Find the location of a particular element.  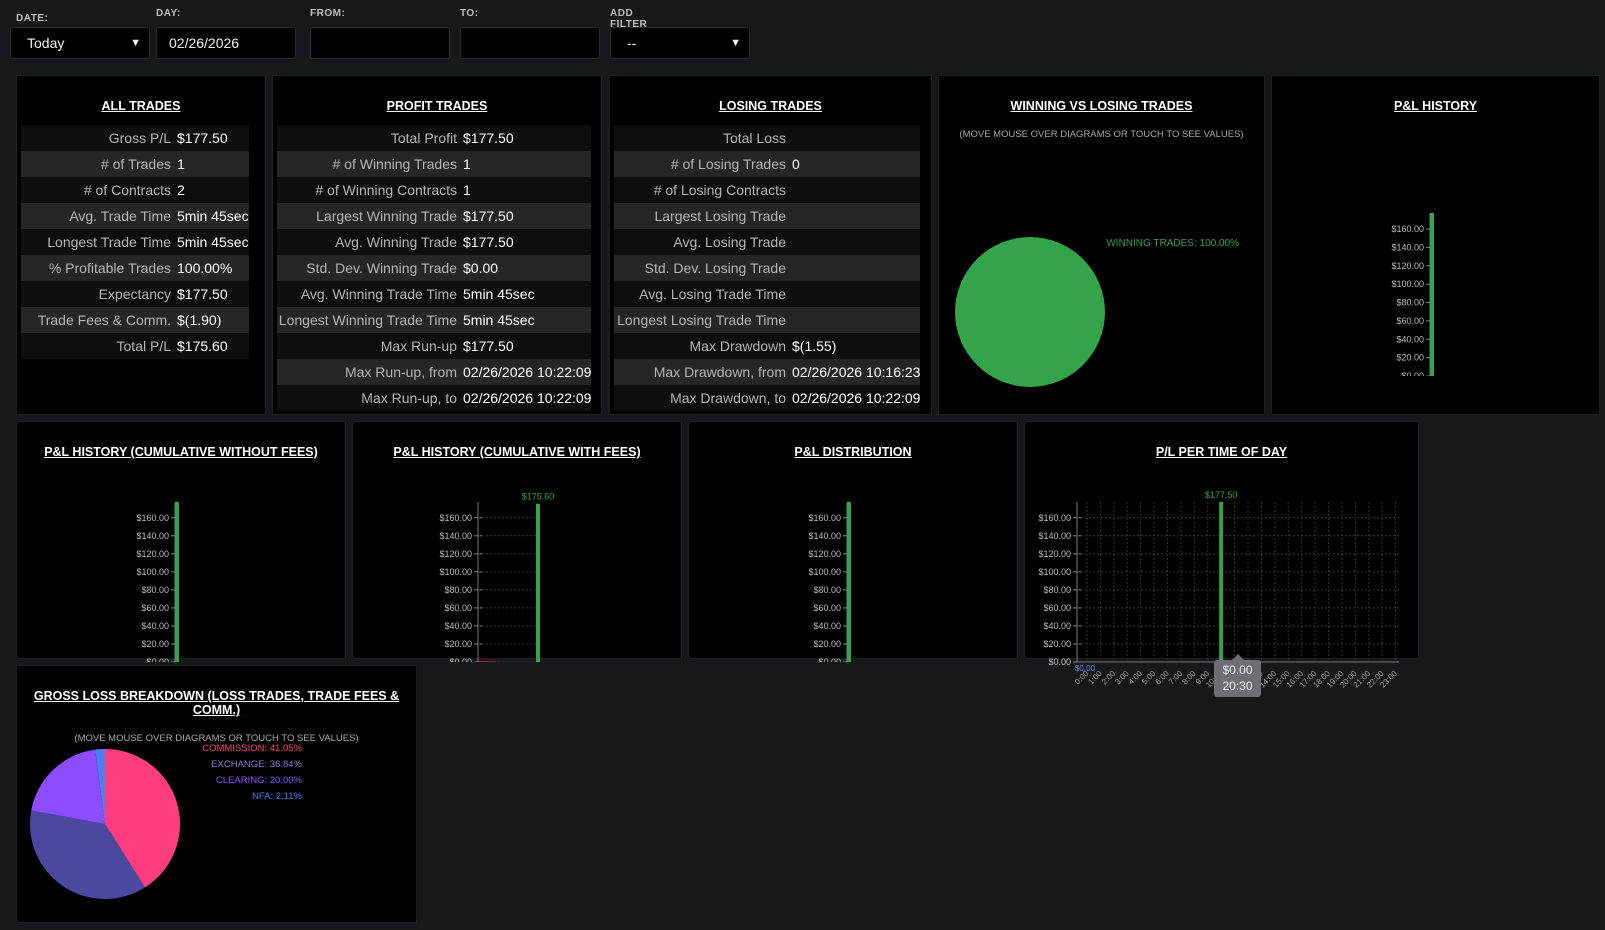

add-filter-select: -- ▼ is located at coordinates (680, 43).